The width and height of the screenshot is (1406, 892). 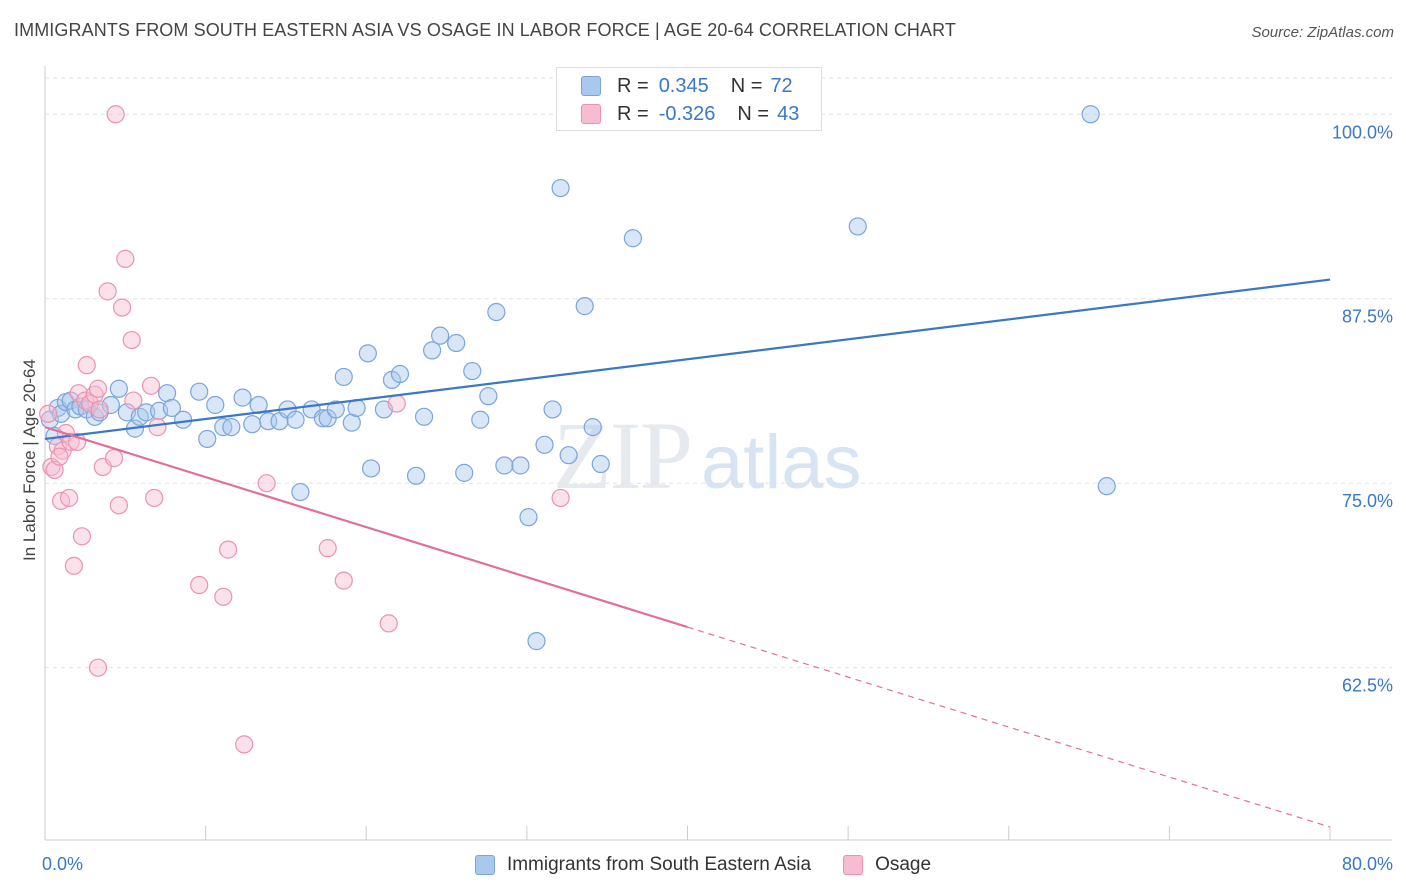 What do you see at coordinates (29, 460) in the screenshot?
I see `y-axis-label: In Labor Force | Age 20-64` at bounding box center [29, 460].